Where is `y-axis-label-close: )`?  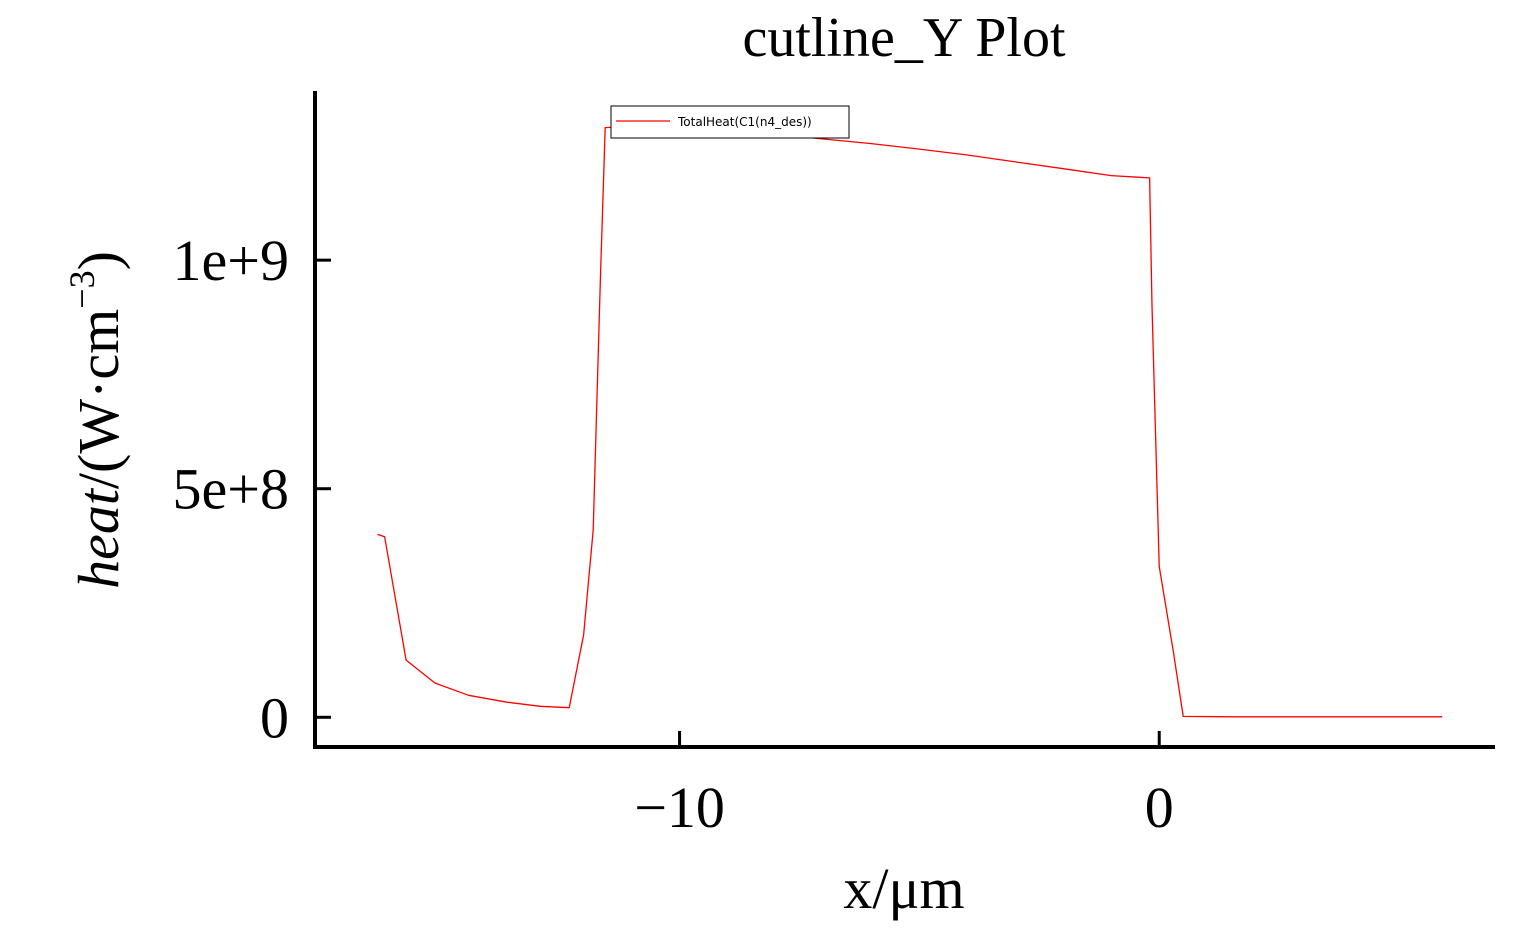
y-axis-label-close: ) is located at coordinates (98, 260).